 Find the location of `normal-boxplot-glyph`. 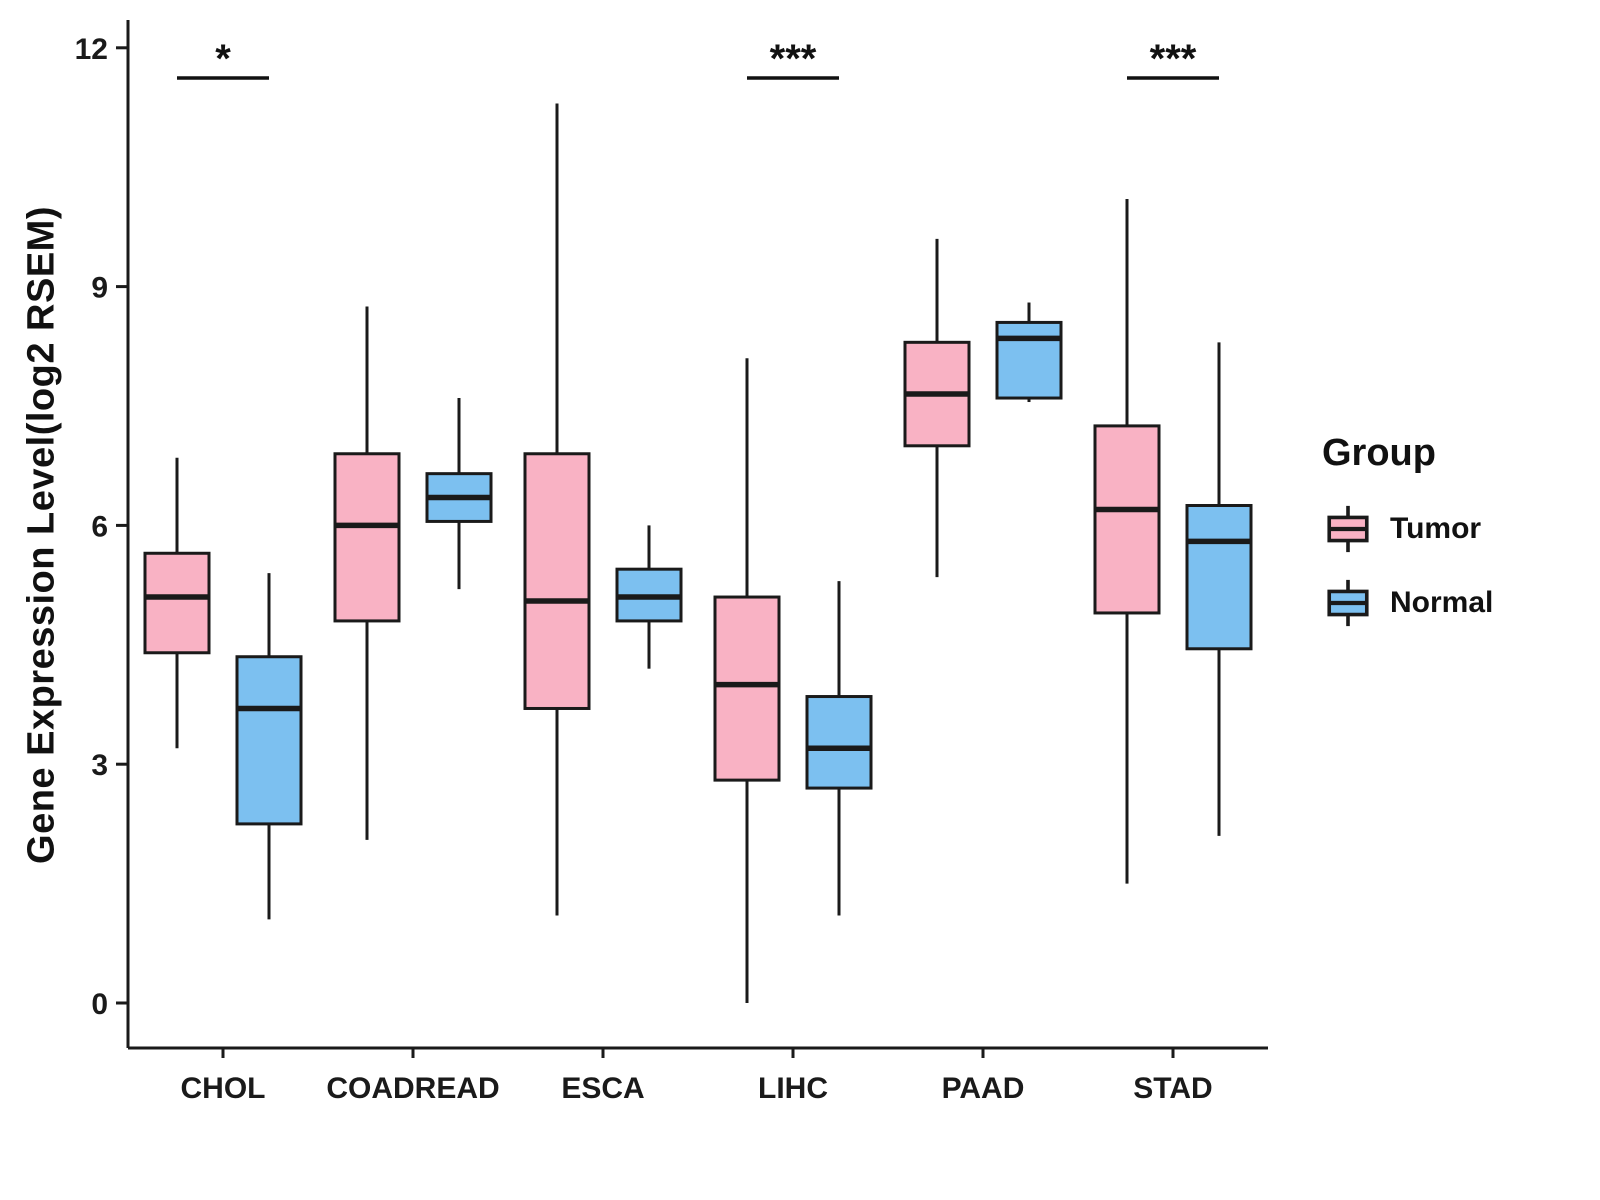

normal-boxplot-glyph is located at coordinates (1348, 603).